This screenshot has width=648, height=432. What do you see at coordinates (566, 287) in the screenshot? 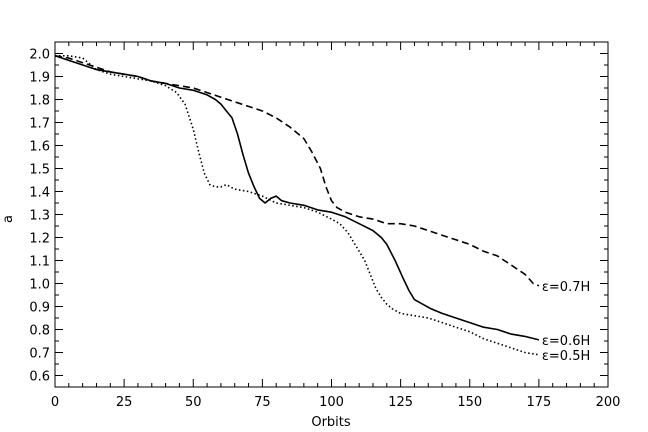
I see `dashed-series-label: ε=0.7H` at bounding box center [566, 287].